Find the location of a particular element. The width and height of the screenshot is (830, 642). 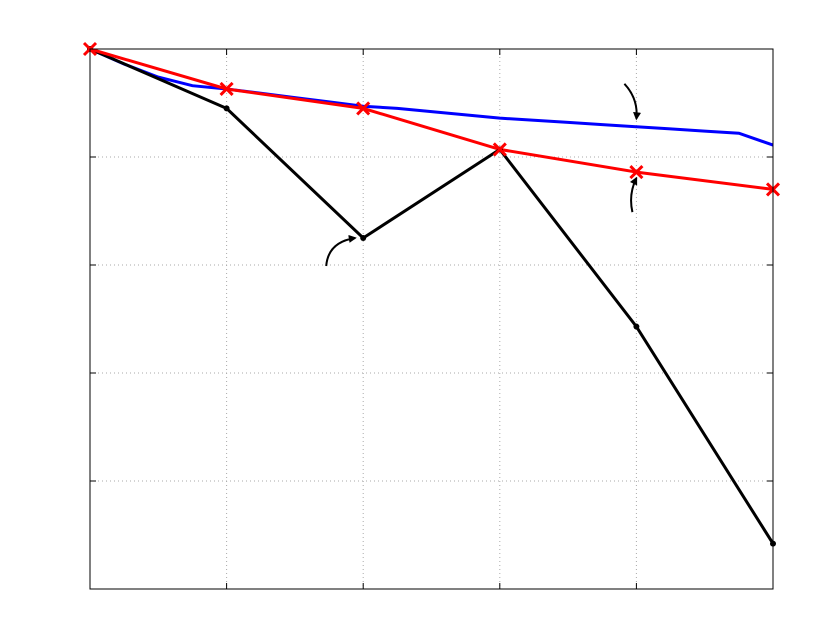

annotation-layer is located at coordinates (483, 175).